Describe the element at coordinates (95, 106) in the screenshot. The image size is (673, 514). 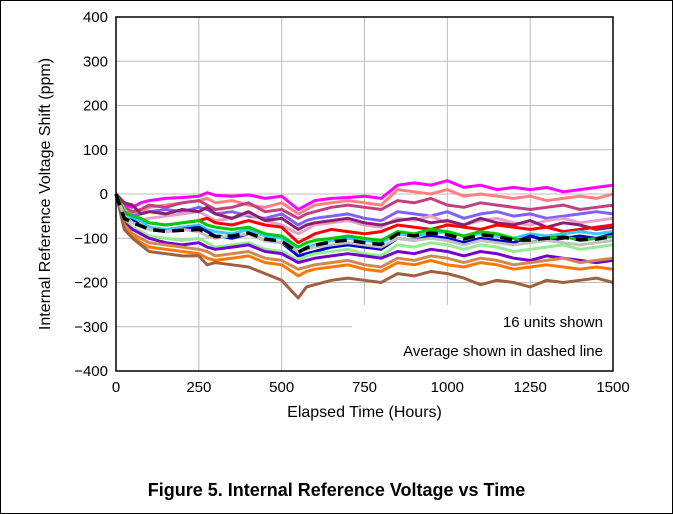
I see `y-tick-label: 200` at that location.